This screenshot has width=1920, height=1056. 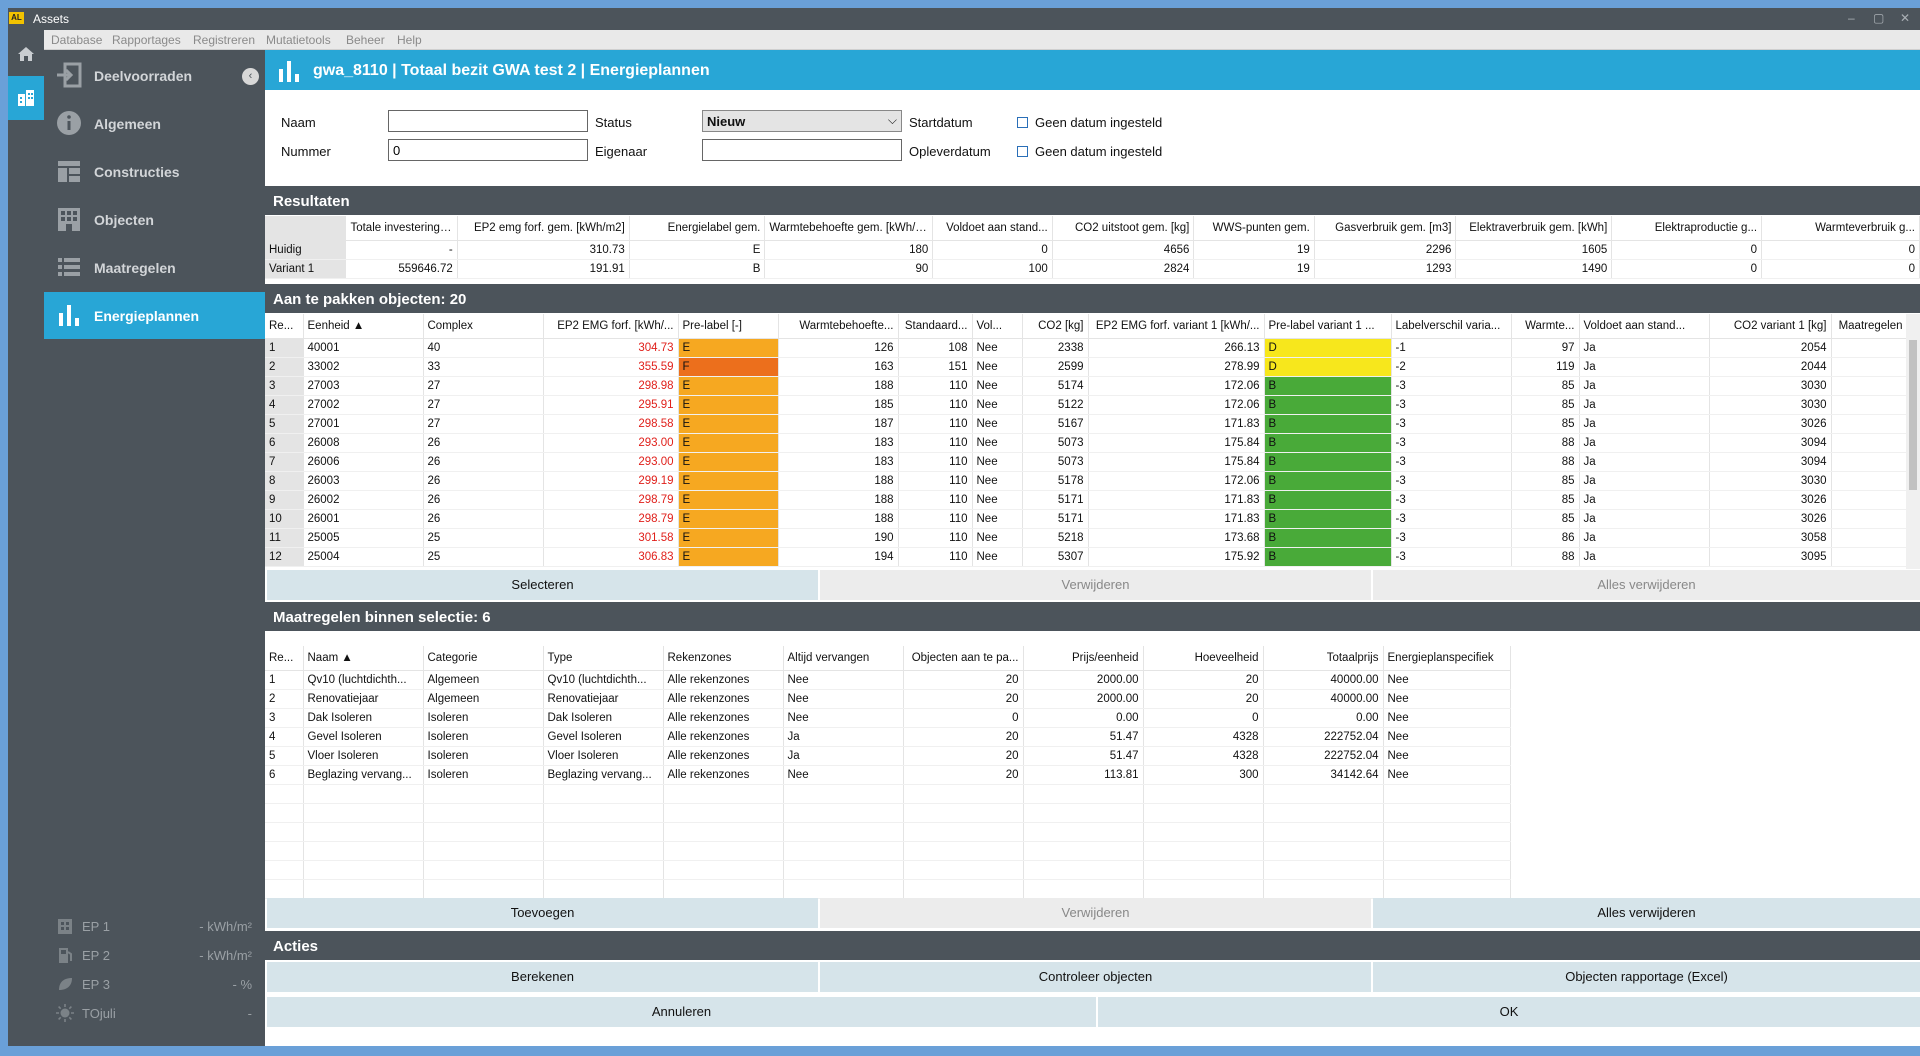 I want to click on table-cell: -3, so click(x=1451, y=462).